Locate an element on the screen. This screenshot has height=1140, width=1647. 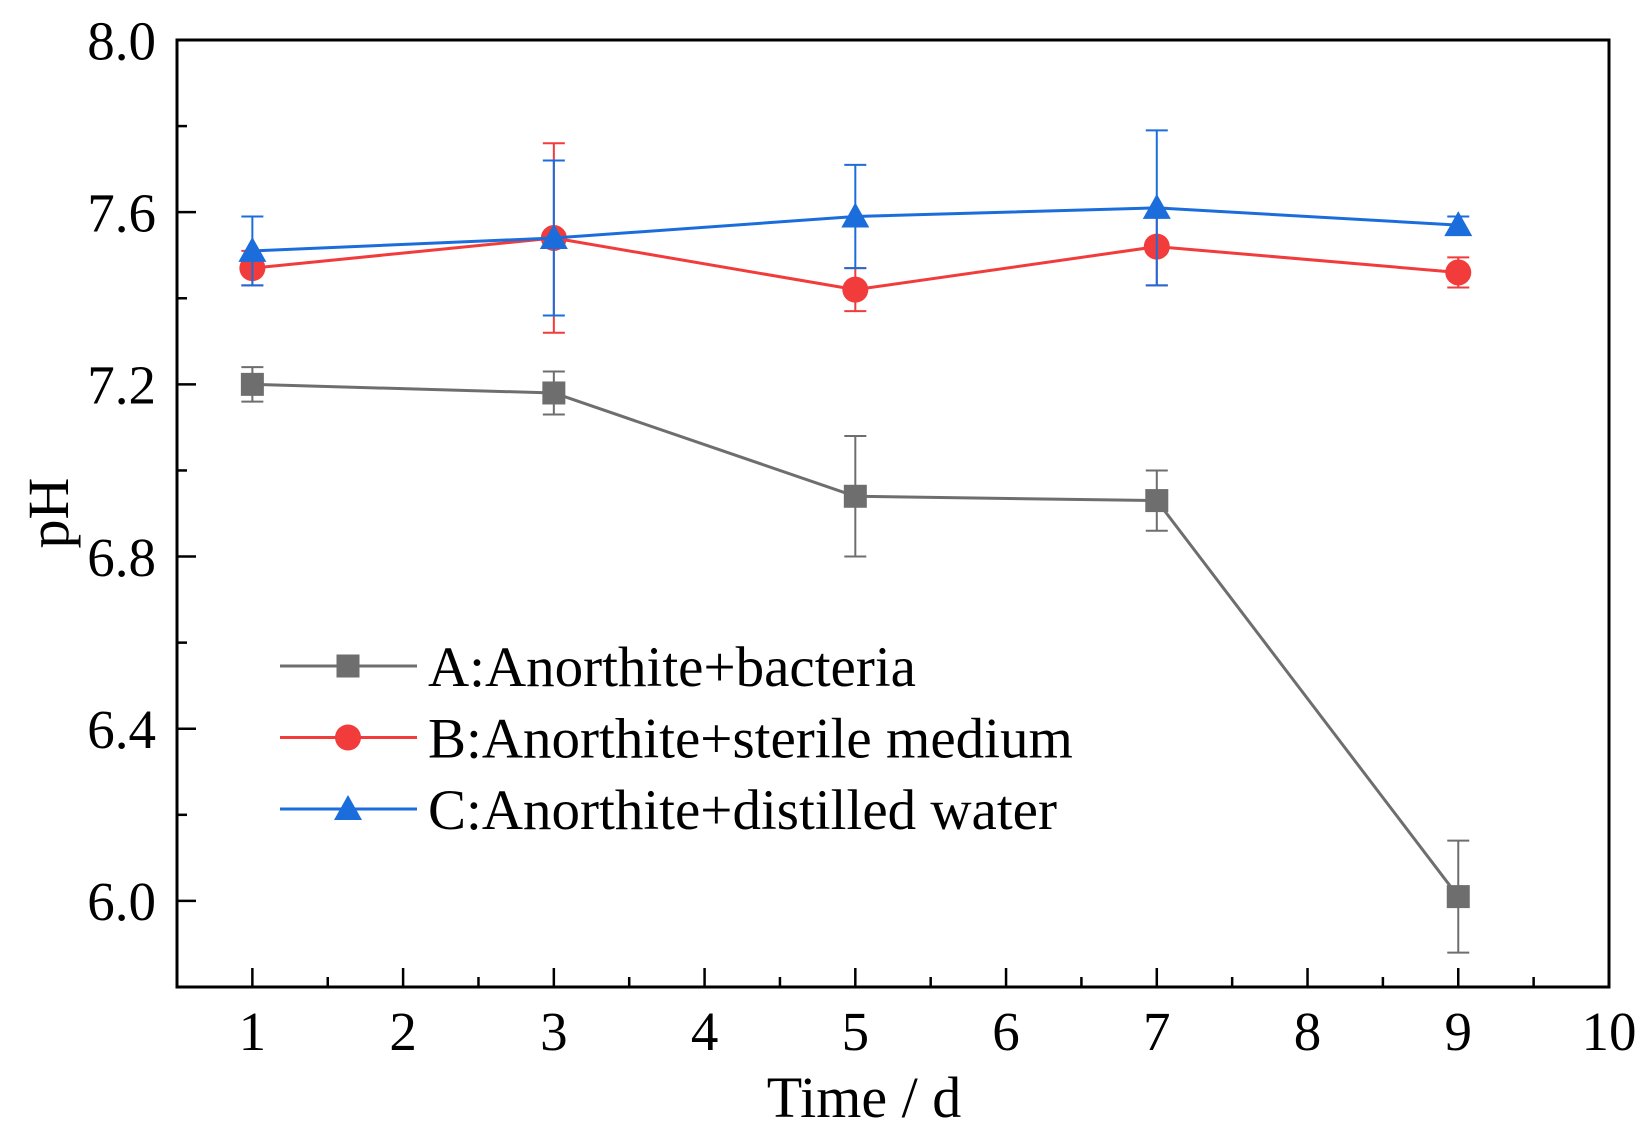
legend-item: B:Anorthite+sterile medium is located at coordinates (676, 738).